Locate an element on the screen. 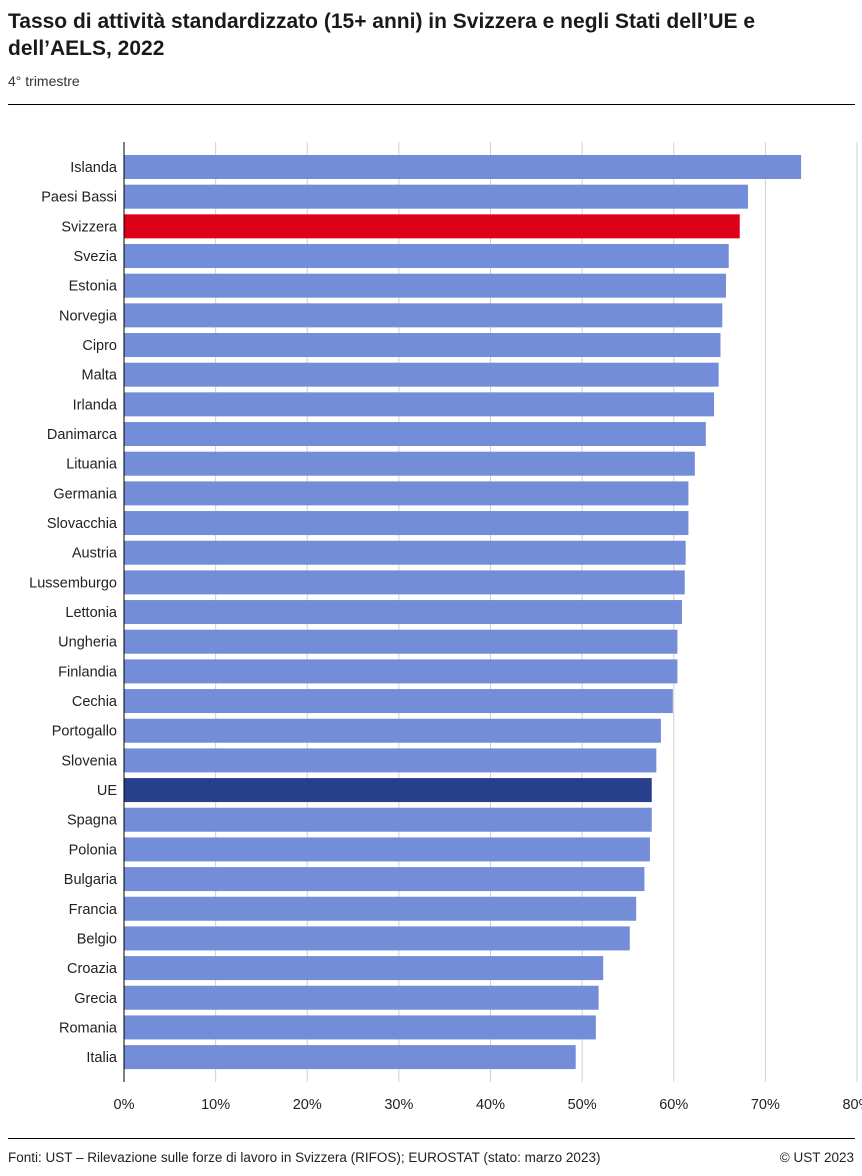 This screenshot has height=1176, width=862. category-label: Islanda is located at coordinates (94, 168).